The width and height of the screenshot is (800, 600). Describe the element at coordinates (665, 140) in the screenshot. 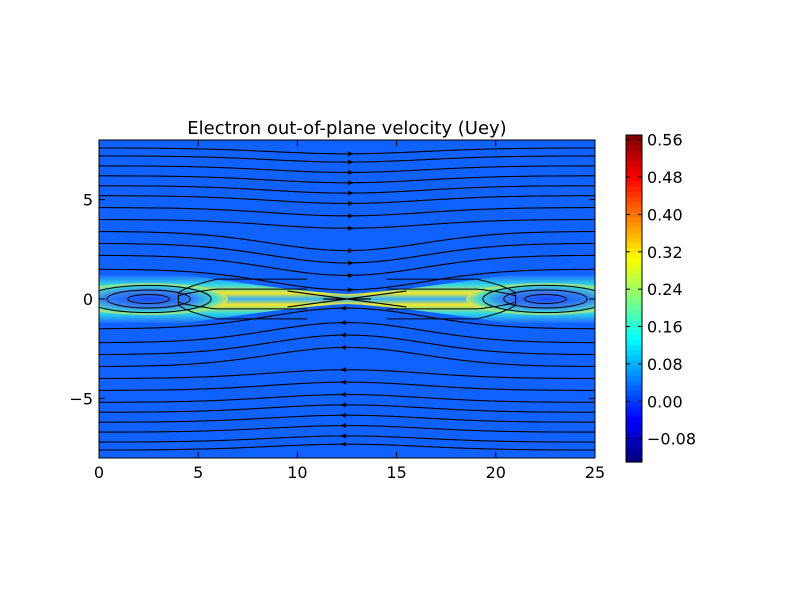

I see `colorbar-tick-label: 0.56` at that location.